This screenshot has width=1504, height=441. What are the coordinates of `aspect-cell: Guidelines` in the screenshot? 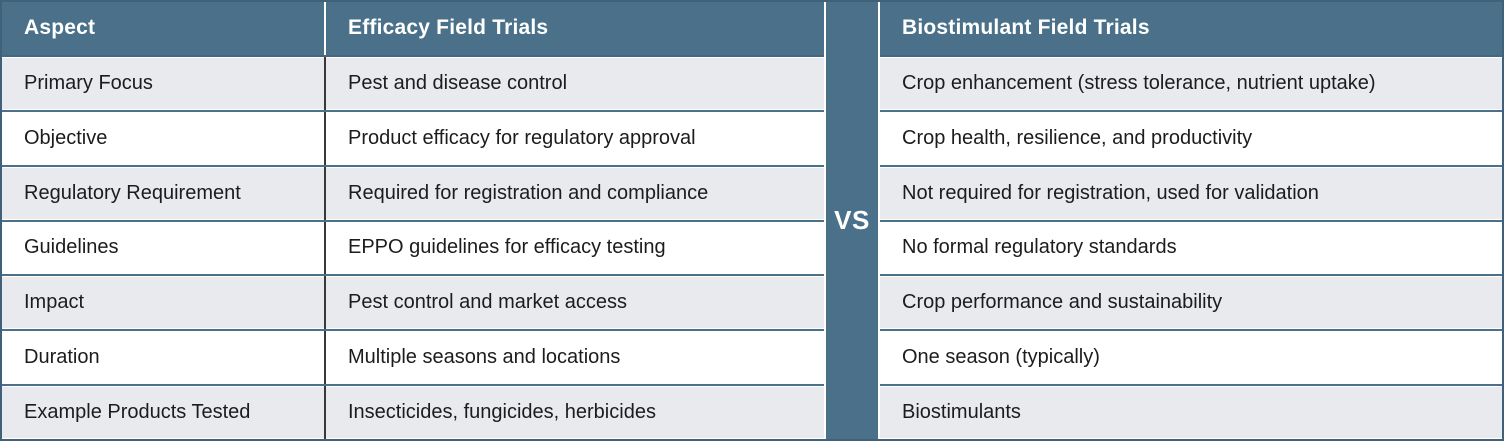 It's located at (163, 248).